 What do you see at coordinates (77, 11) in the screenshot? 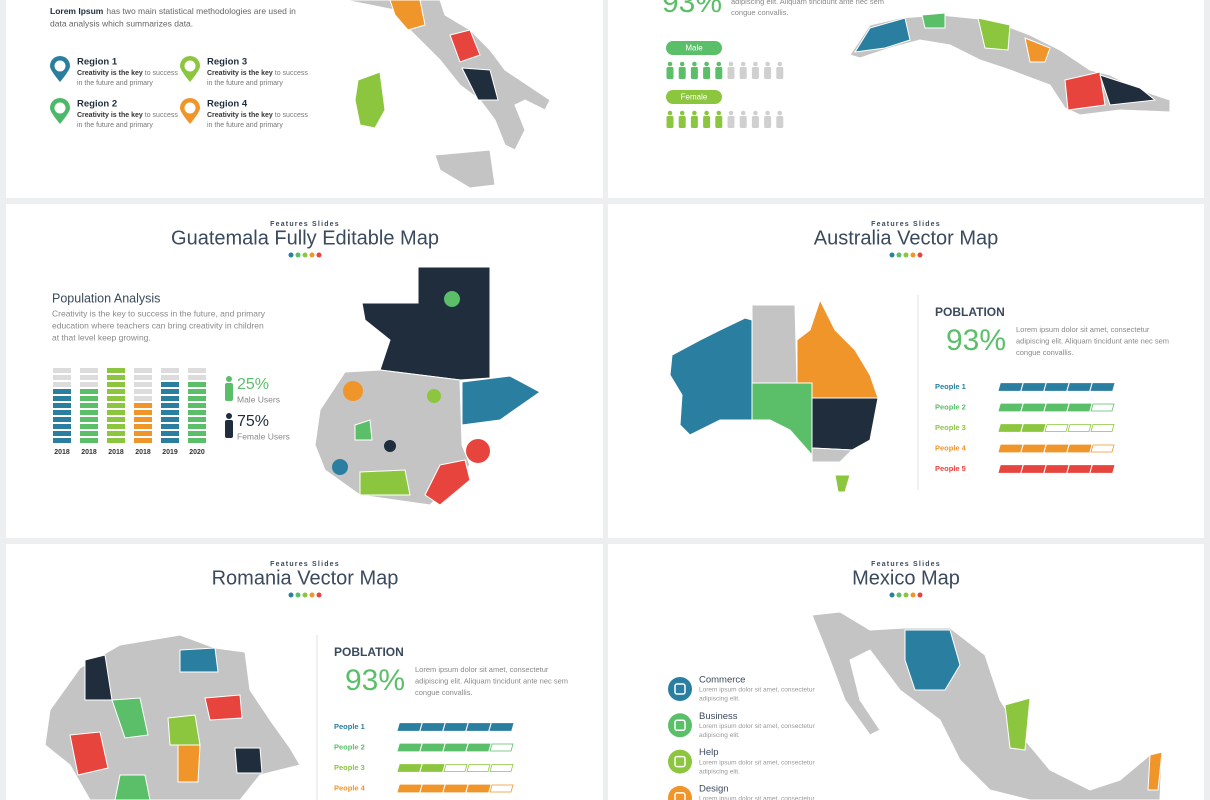
I see `intro-bold: Lorem Ipsum` at bounding box center [77, 11].